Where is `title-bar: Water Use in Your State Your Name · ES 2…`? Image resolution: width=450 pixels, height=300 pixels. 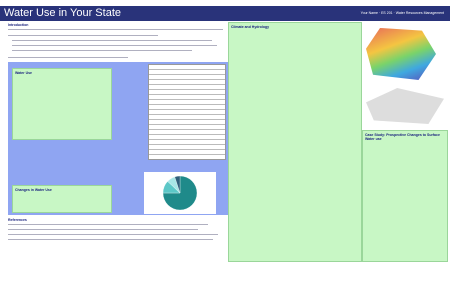 title-bar: Water Use in Your State Your Name · ES 2… is located at coordinates (225, 13).